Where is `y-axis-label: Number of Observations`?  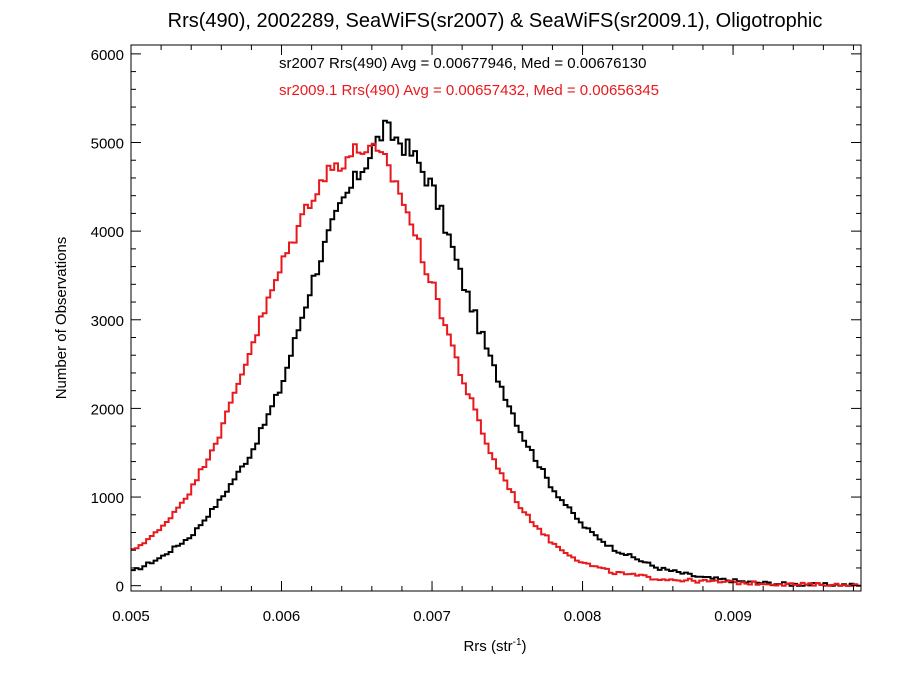
y-axis-label: Number of Observations is located at coordinates (61, 318).